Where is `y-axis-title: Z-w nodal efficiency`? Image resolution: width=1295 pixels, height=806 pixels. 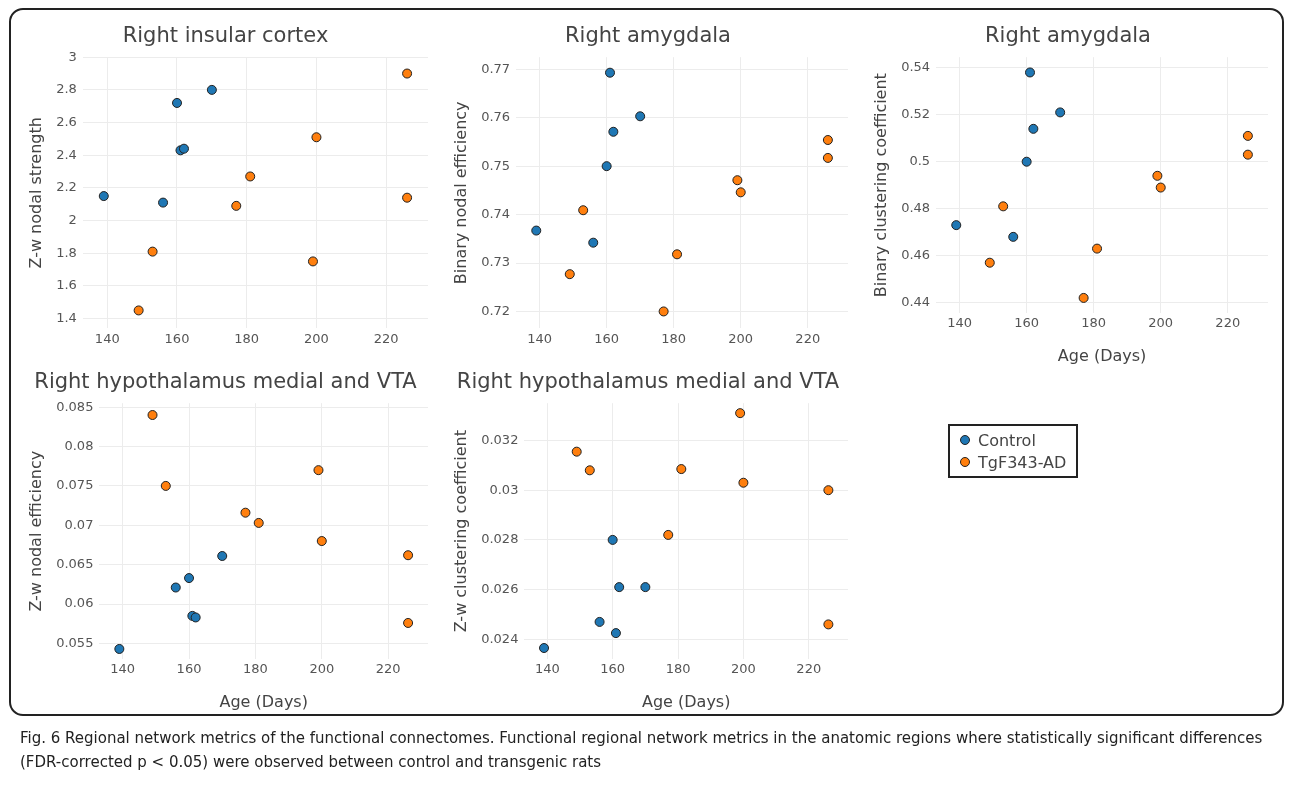 y-axis-title: Z-w nodal efficiency is located at coordinates (35, 531).